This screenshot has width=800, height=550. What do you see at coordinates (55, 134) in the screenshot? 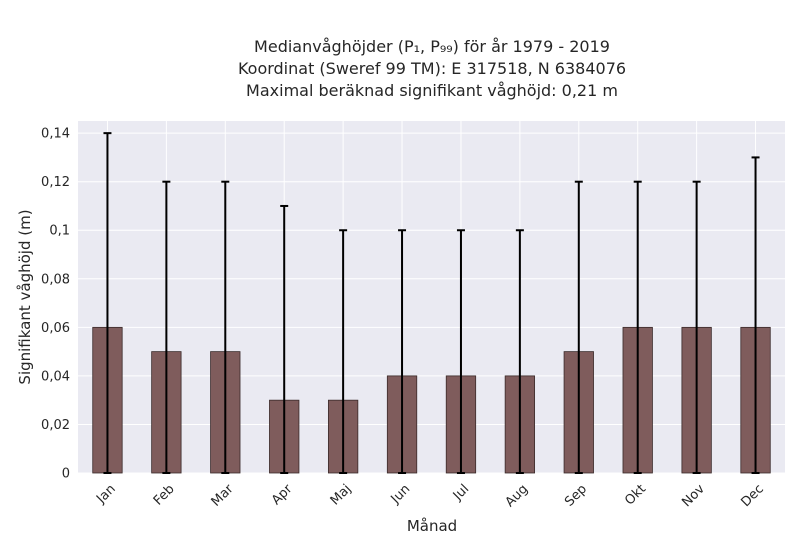
I see `y-tick-label: 0,14` at bounding box center [55, 134].